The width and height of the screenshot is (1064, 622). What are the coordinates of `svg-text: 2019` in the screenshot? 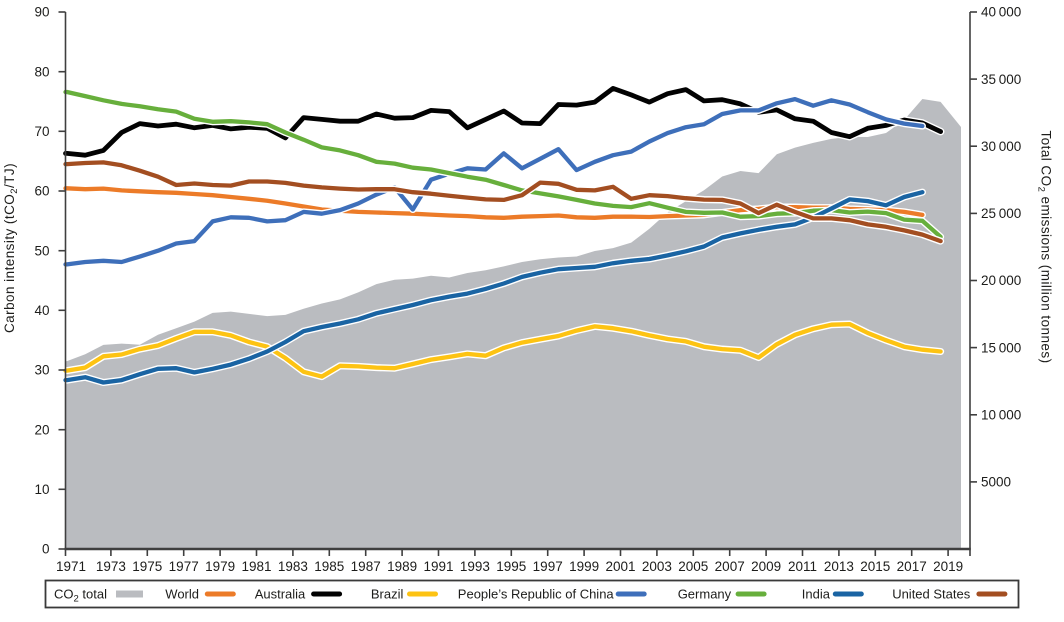 It's located at (948, 566).